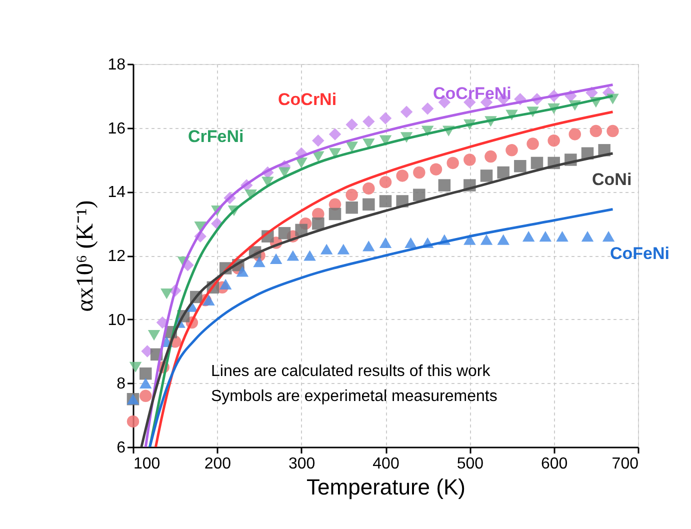 Image resolution: width=691 pixels, height=529 pixels. What do you see at coordinates (117, 256) in the screenshot?
I see `y-tick-label: 12` at bounding box center [117, 256].